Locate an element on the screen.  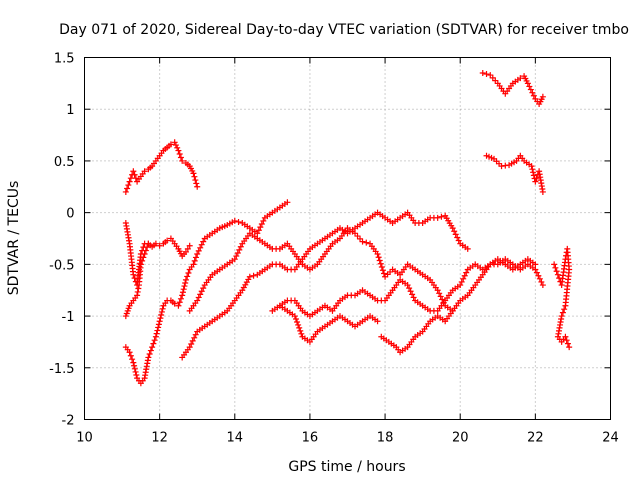
y-tick-label: -1.5 is located at coordinates (61, 369).